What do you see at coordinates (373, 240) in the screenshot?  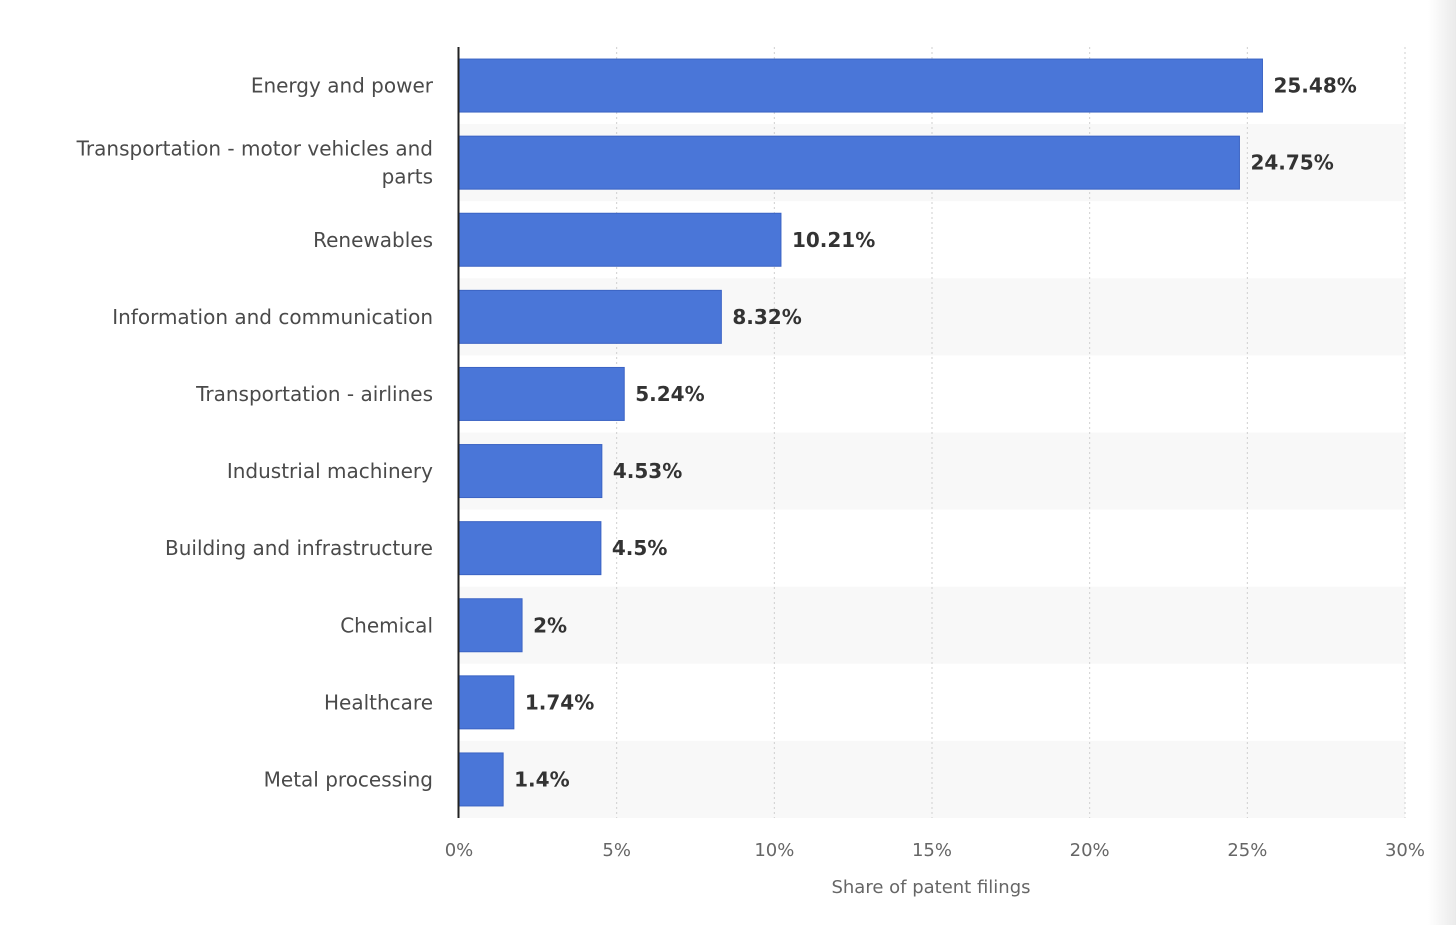 I see `category-label: Renewables` at bounding box center [373, 240].